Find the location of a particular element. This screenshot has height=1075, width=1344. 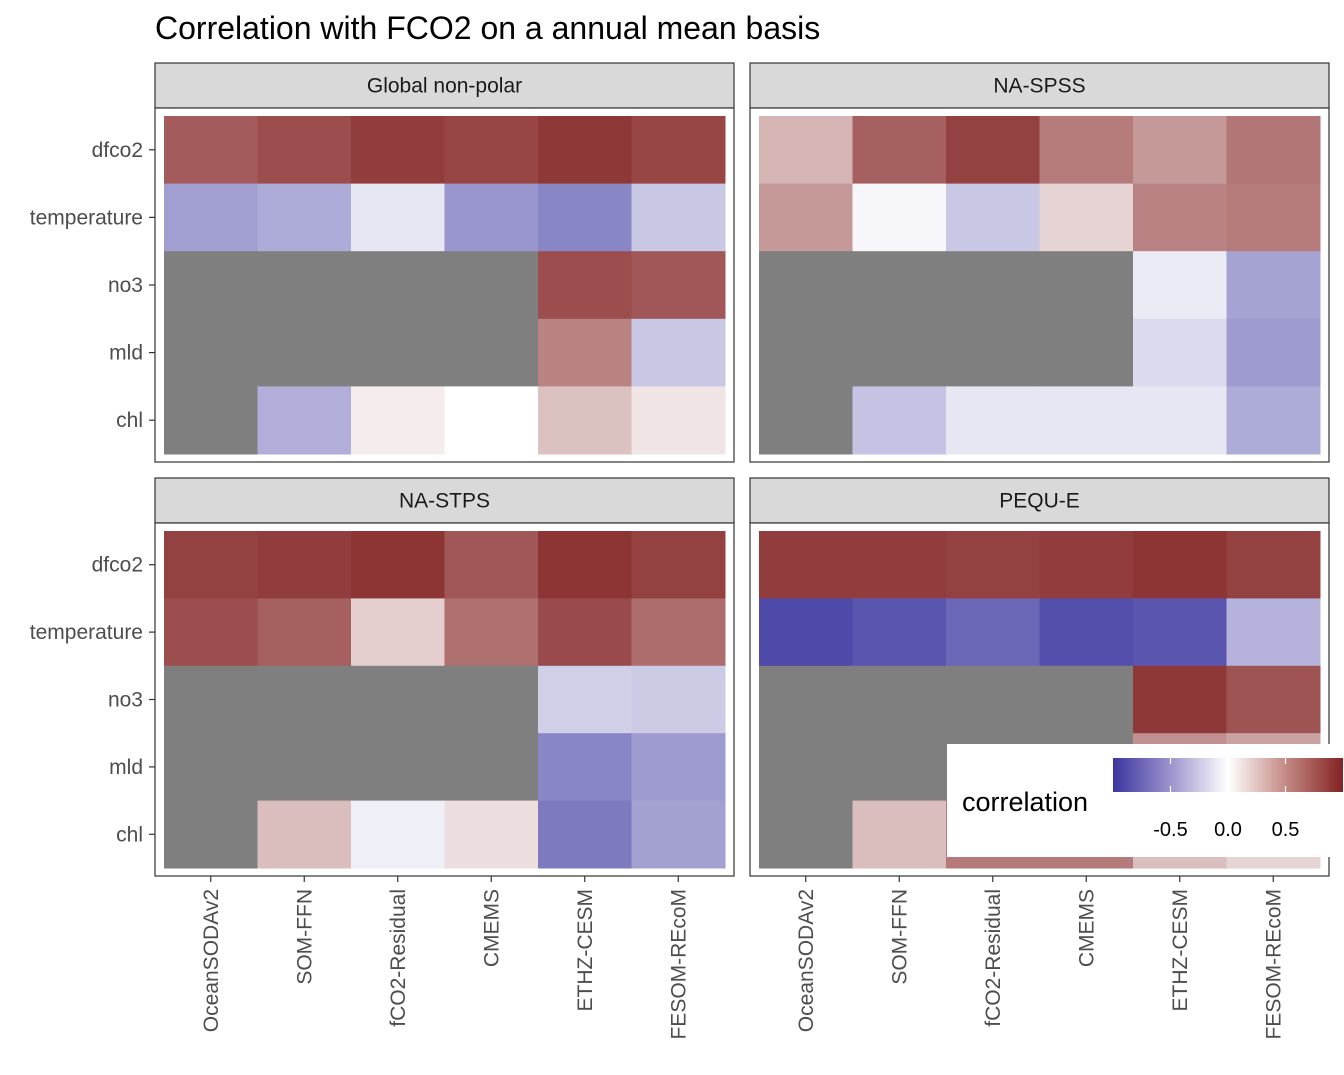

legend-title: correlation is located at coordinates (1025, 802).